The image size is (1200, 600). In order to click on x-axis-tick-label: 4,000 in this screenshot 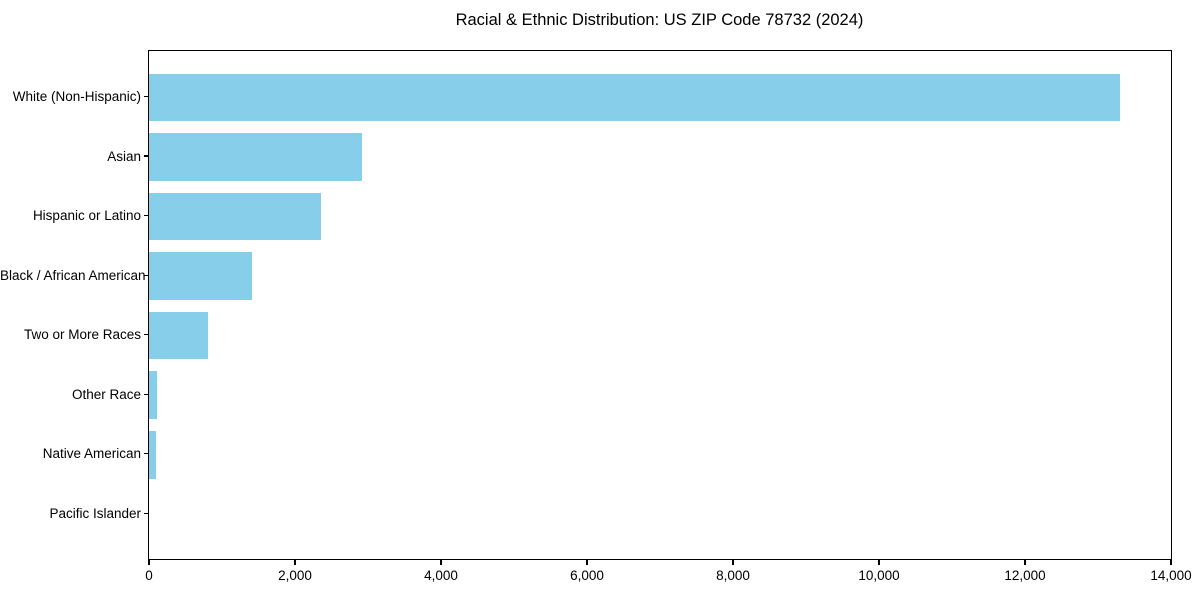, I will do `click(441, 575)`.